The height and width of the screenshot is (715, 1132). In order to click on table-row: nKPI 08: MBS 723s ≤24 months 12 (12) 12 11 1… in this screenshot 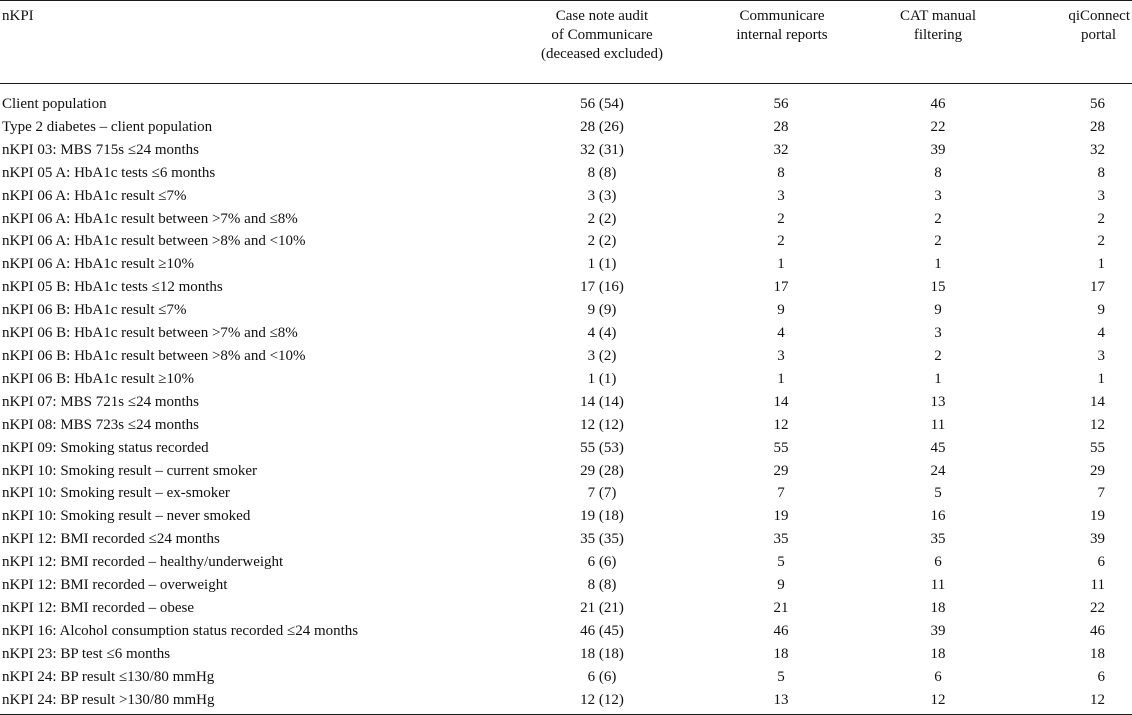, I will do `click(566, 425)`.